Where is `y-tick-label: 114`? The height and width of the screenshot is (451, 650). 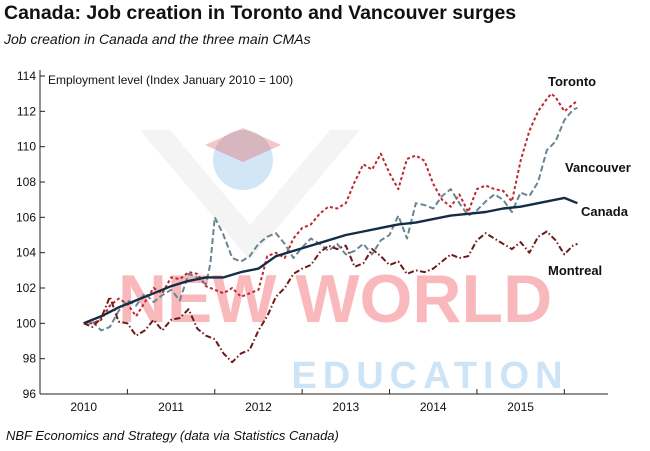
y-tick-label: 114 is located at coordinates (26, 76).